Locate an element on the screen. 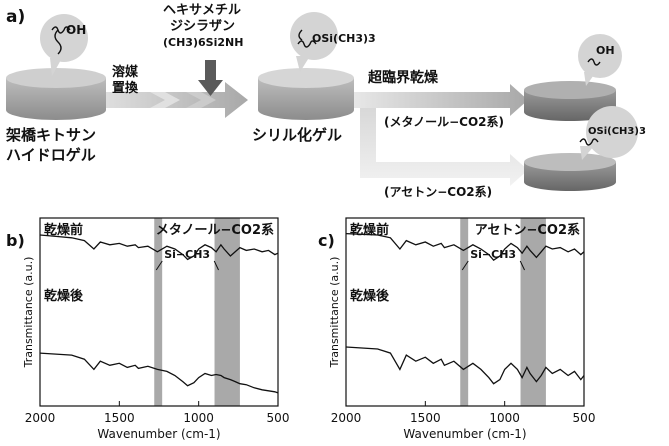 Image resolution: width=669 pixels, height=446 pixels. panel-b-label: b) is located at coordinates (15, 240).